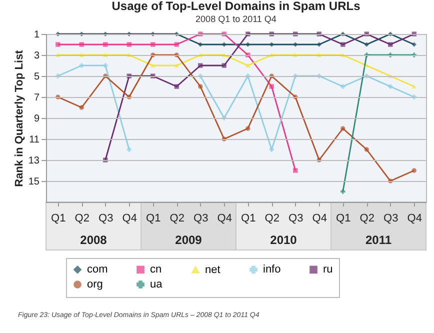 The width and height of the screenshot is (434, 333). Describe the element at coordinates (188, 240) in the screenshot. I see `text: 2009` at that location.